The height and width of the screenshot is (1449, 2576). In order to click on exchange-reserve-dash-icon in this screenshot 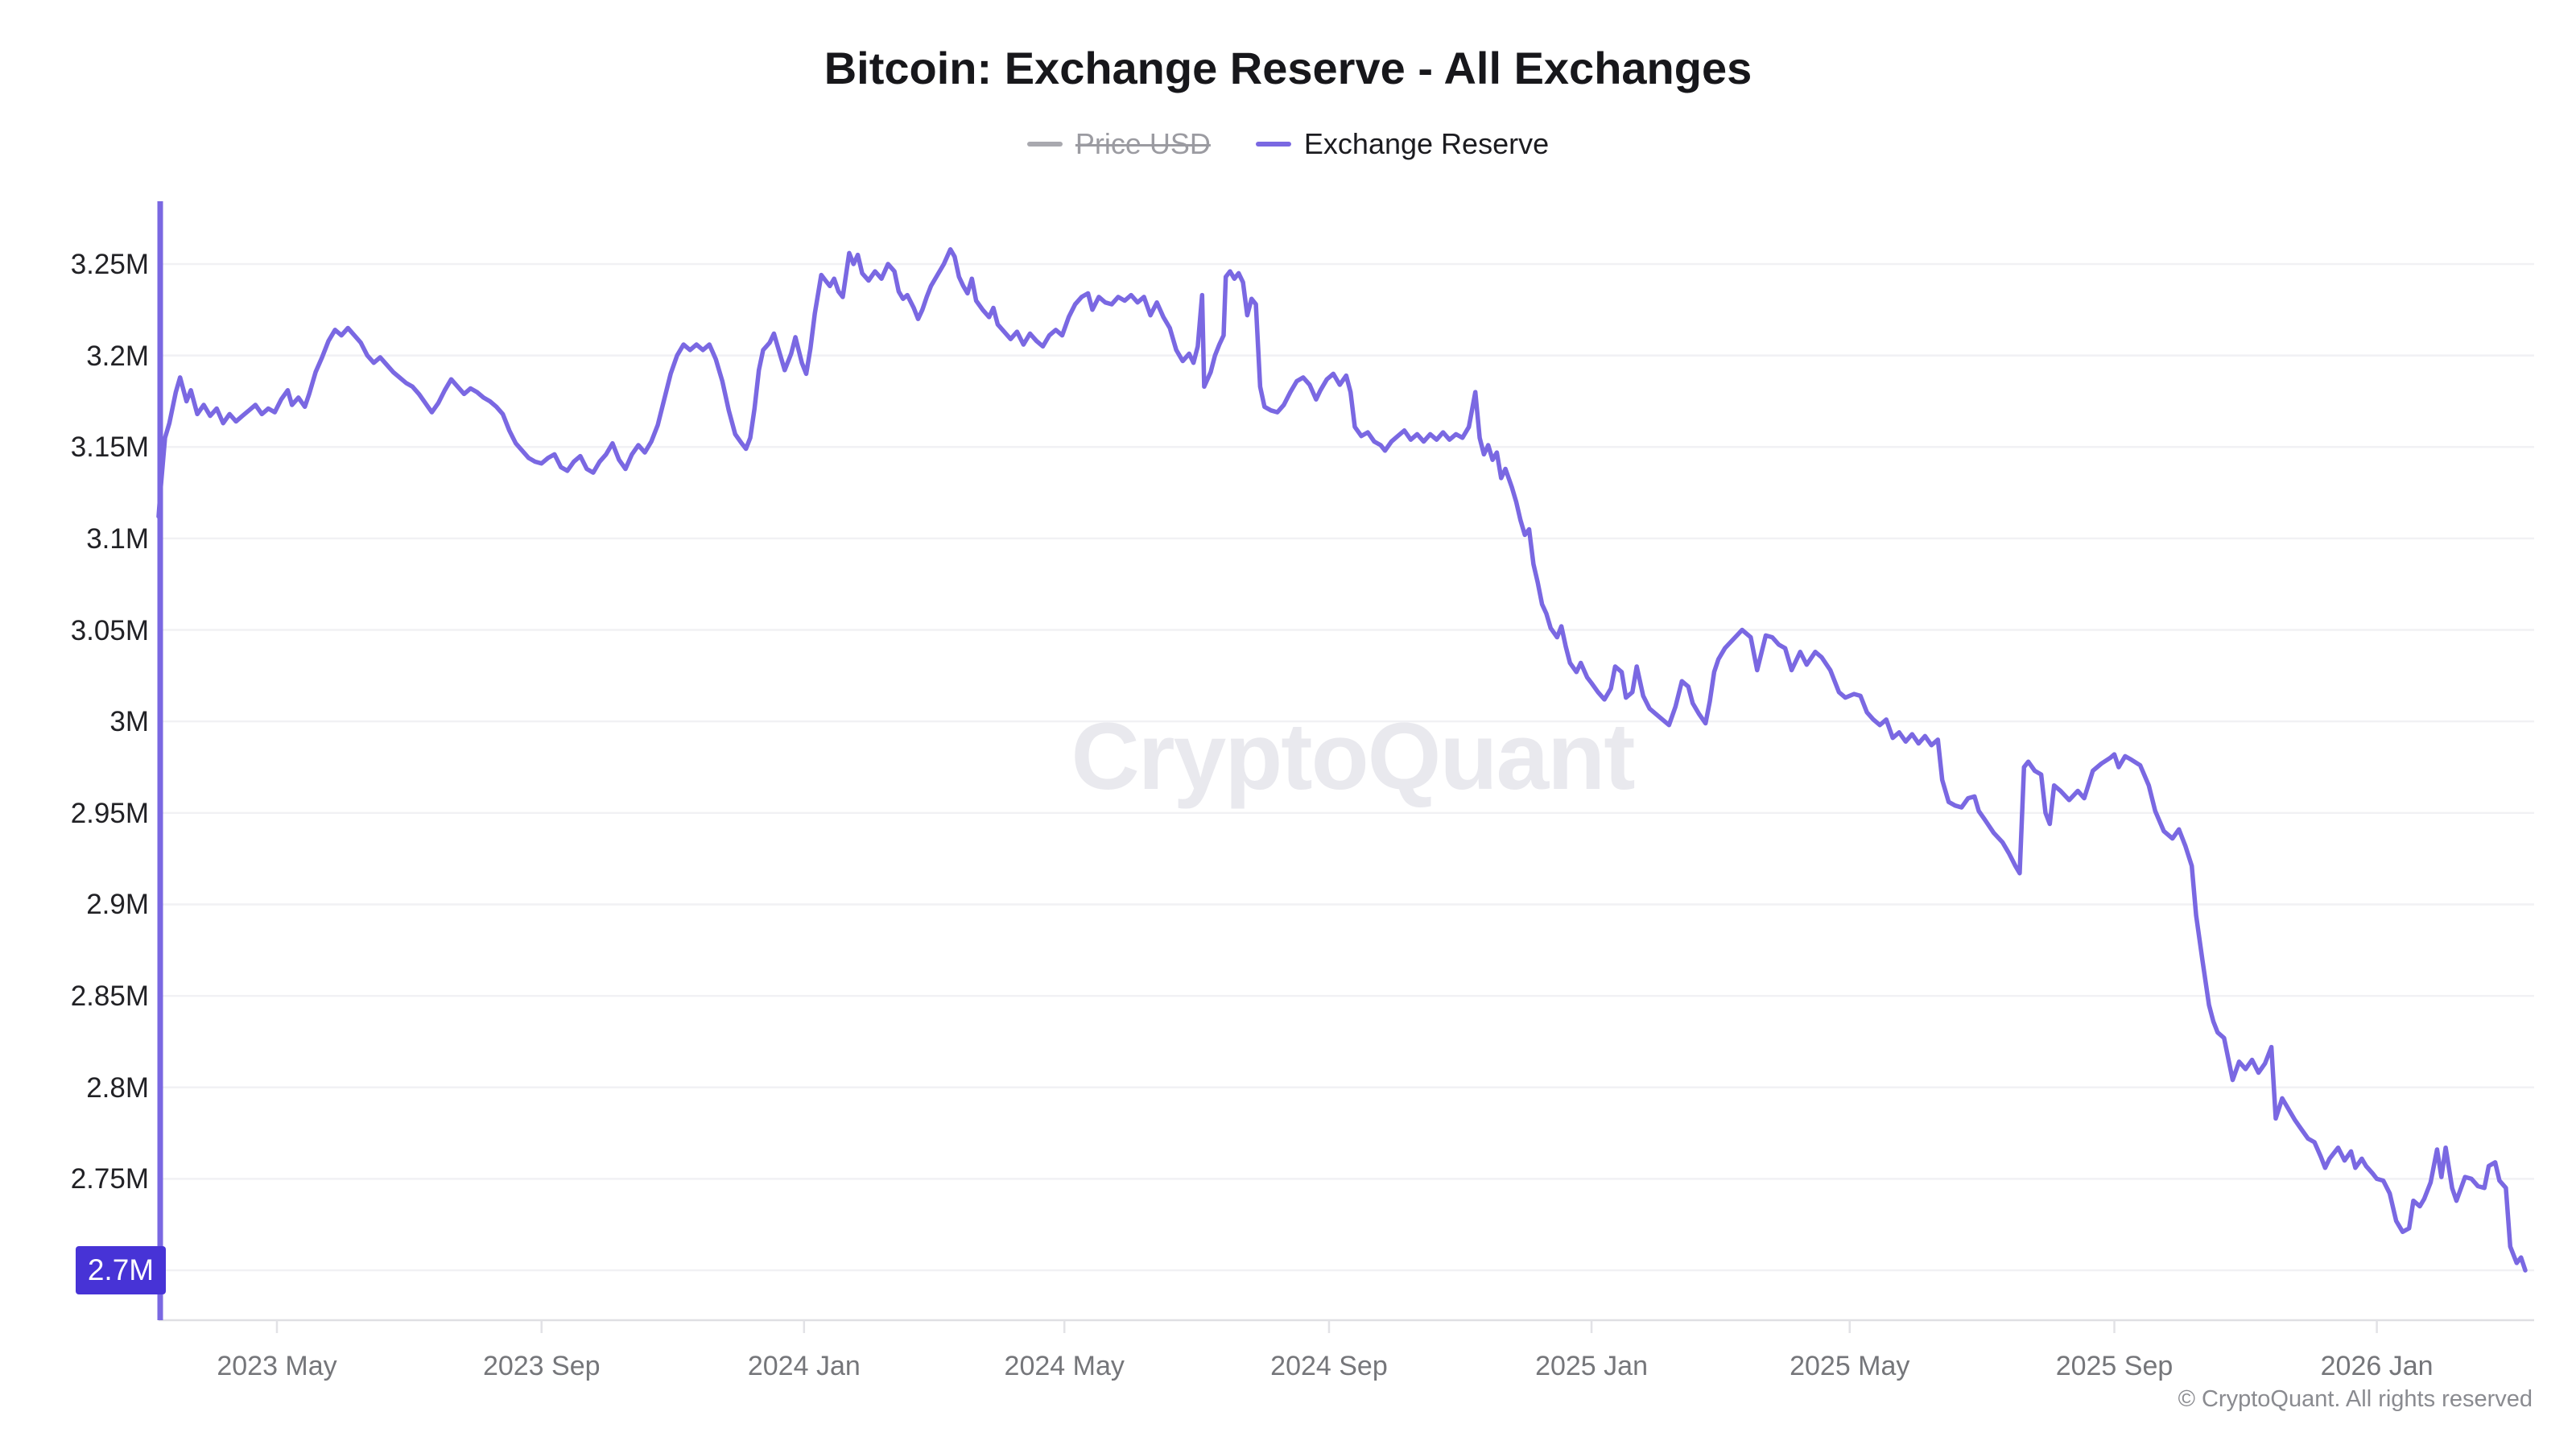, I will do `click(1273, 144)`.